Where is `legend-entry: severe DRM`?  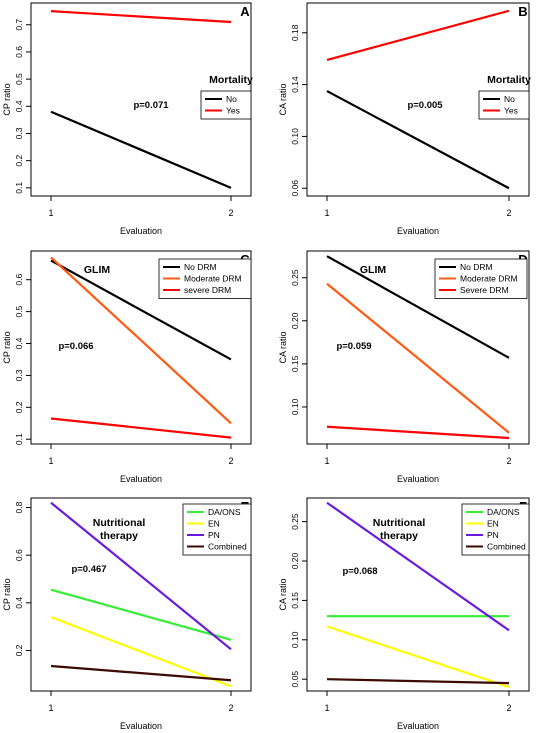
legend-entry: severe DRM is located at coordinates (207, 290).